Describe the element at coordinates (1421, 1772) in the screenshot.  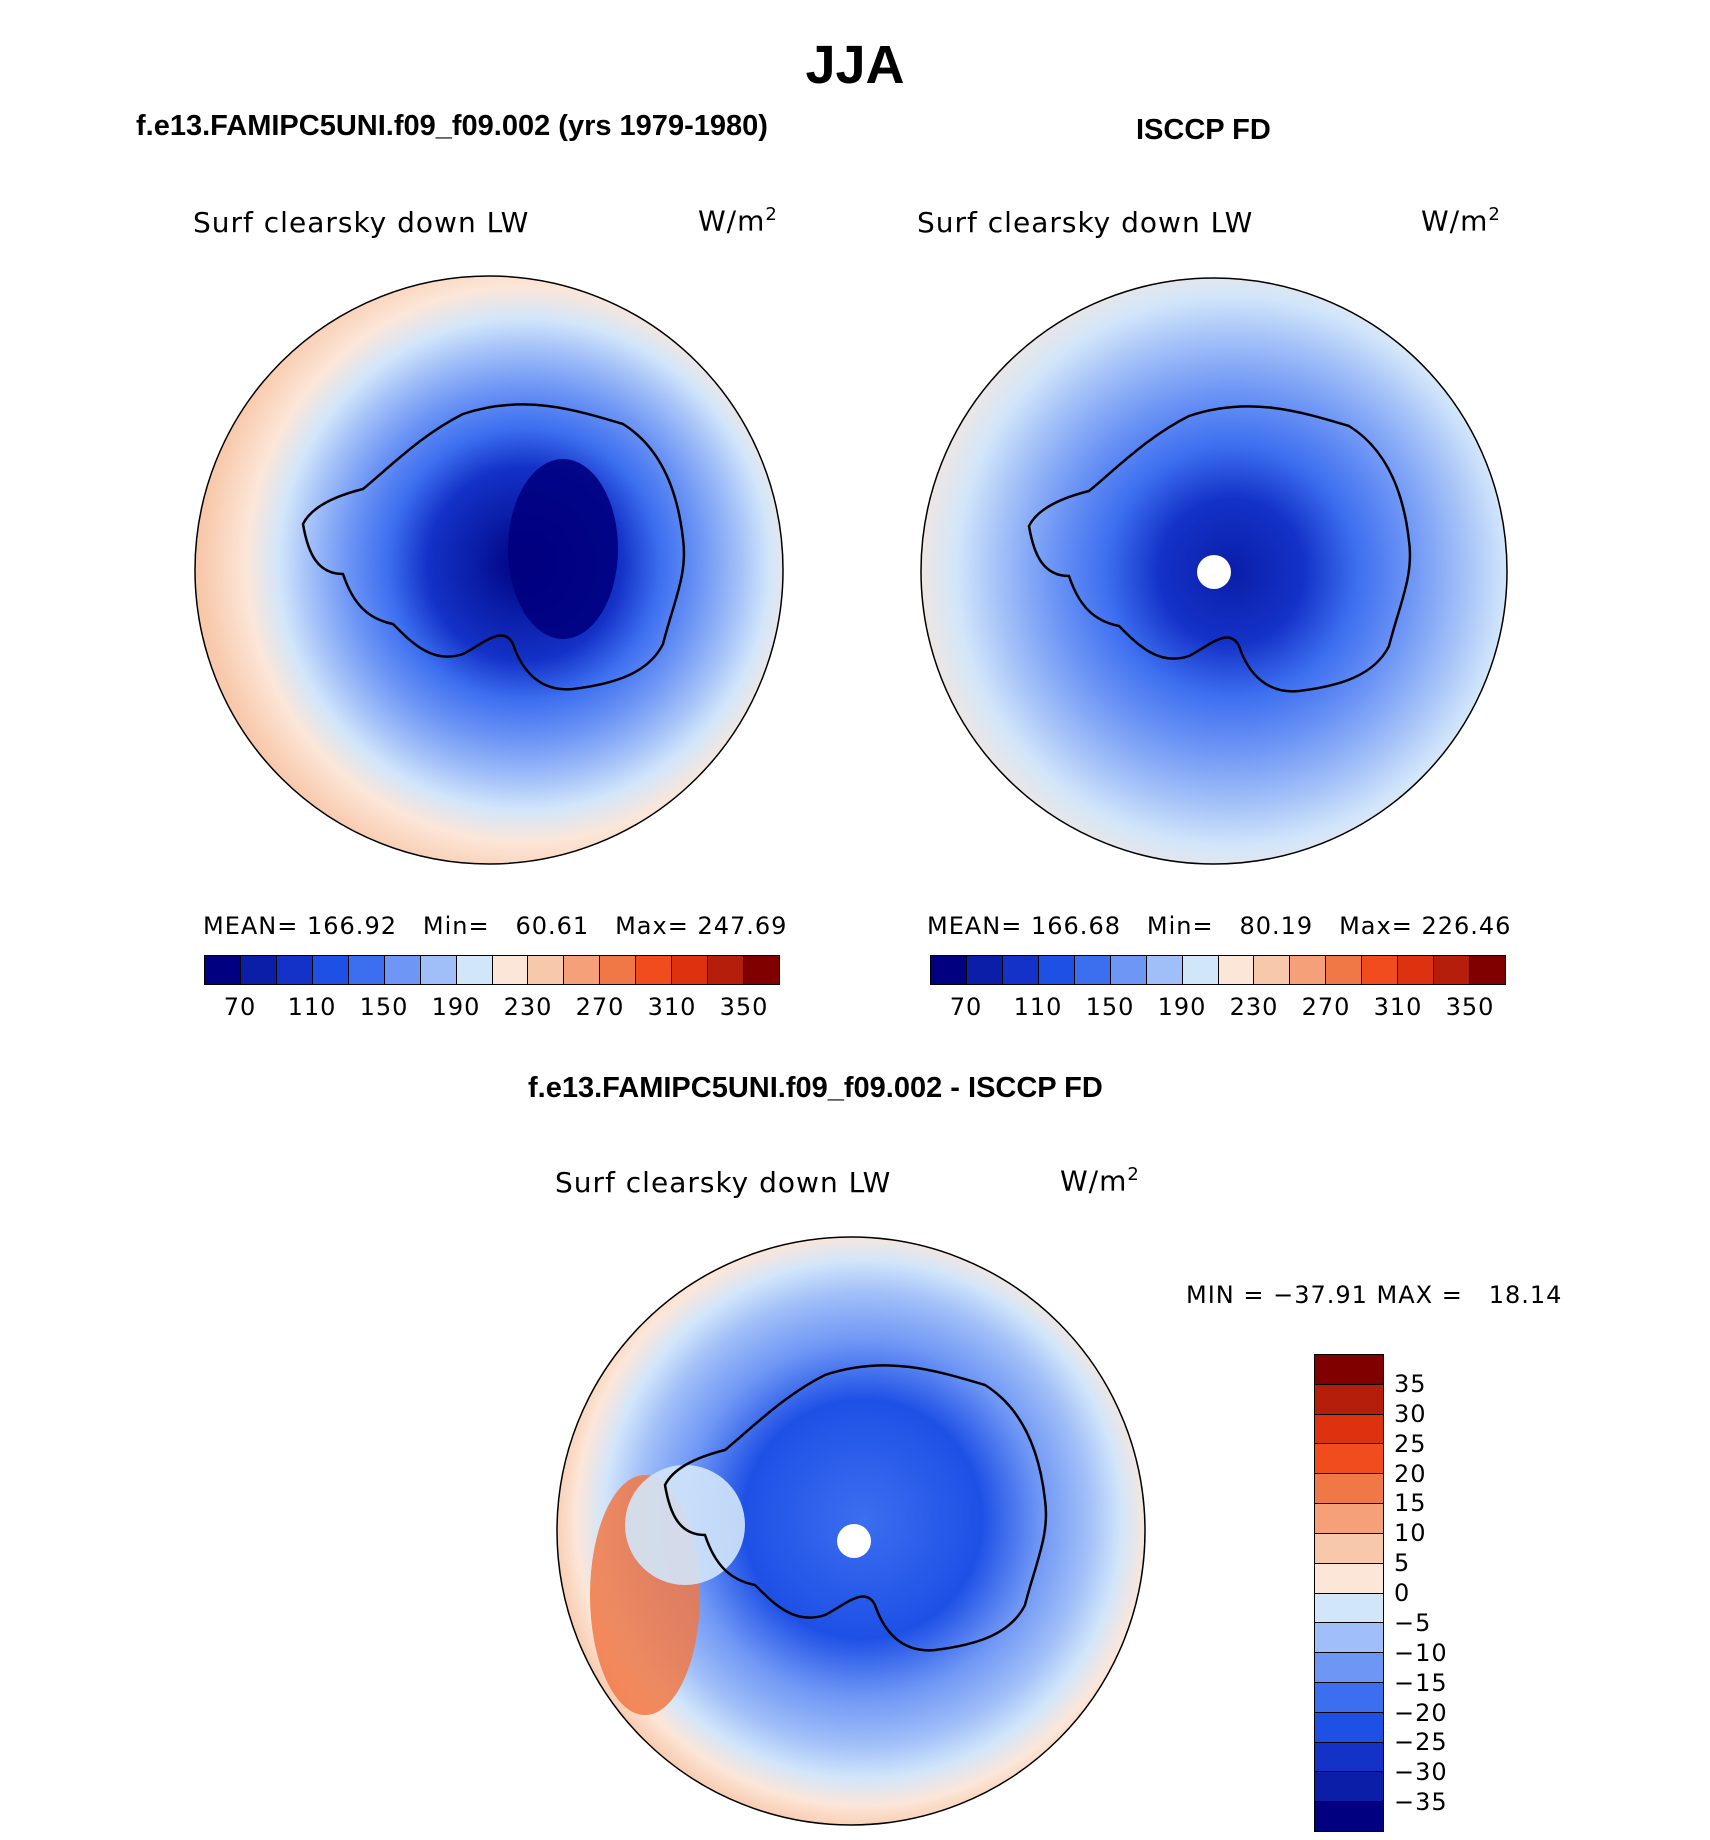
I see `colorbar-tick-label: −30` at that location.